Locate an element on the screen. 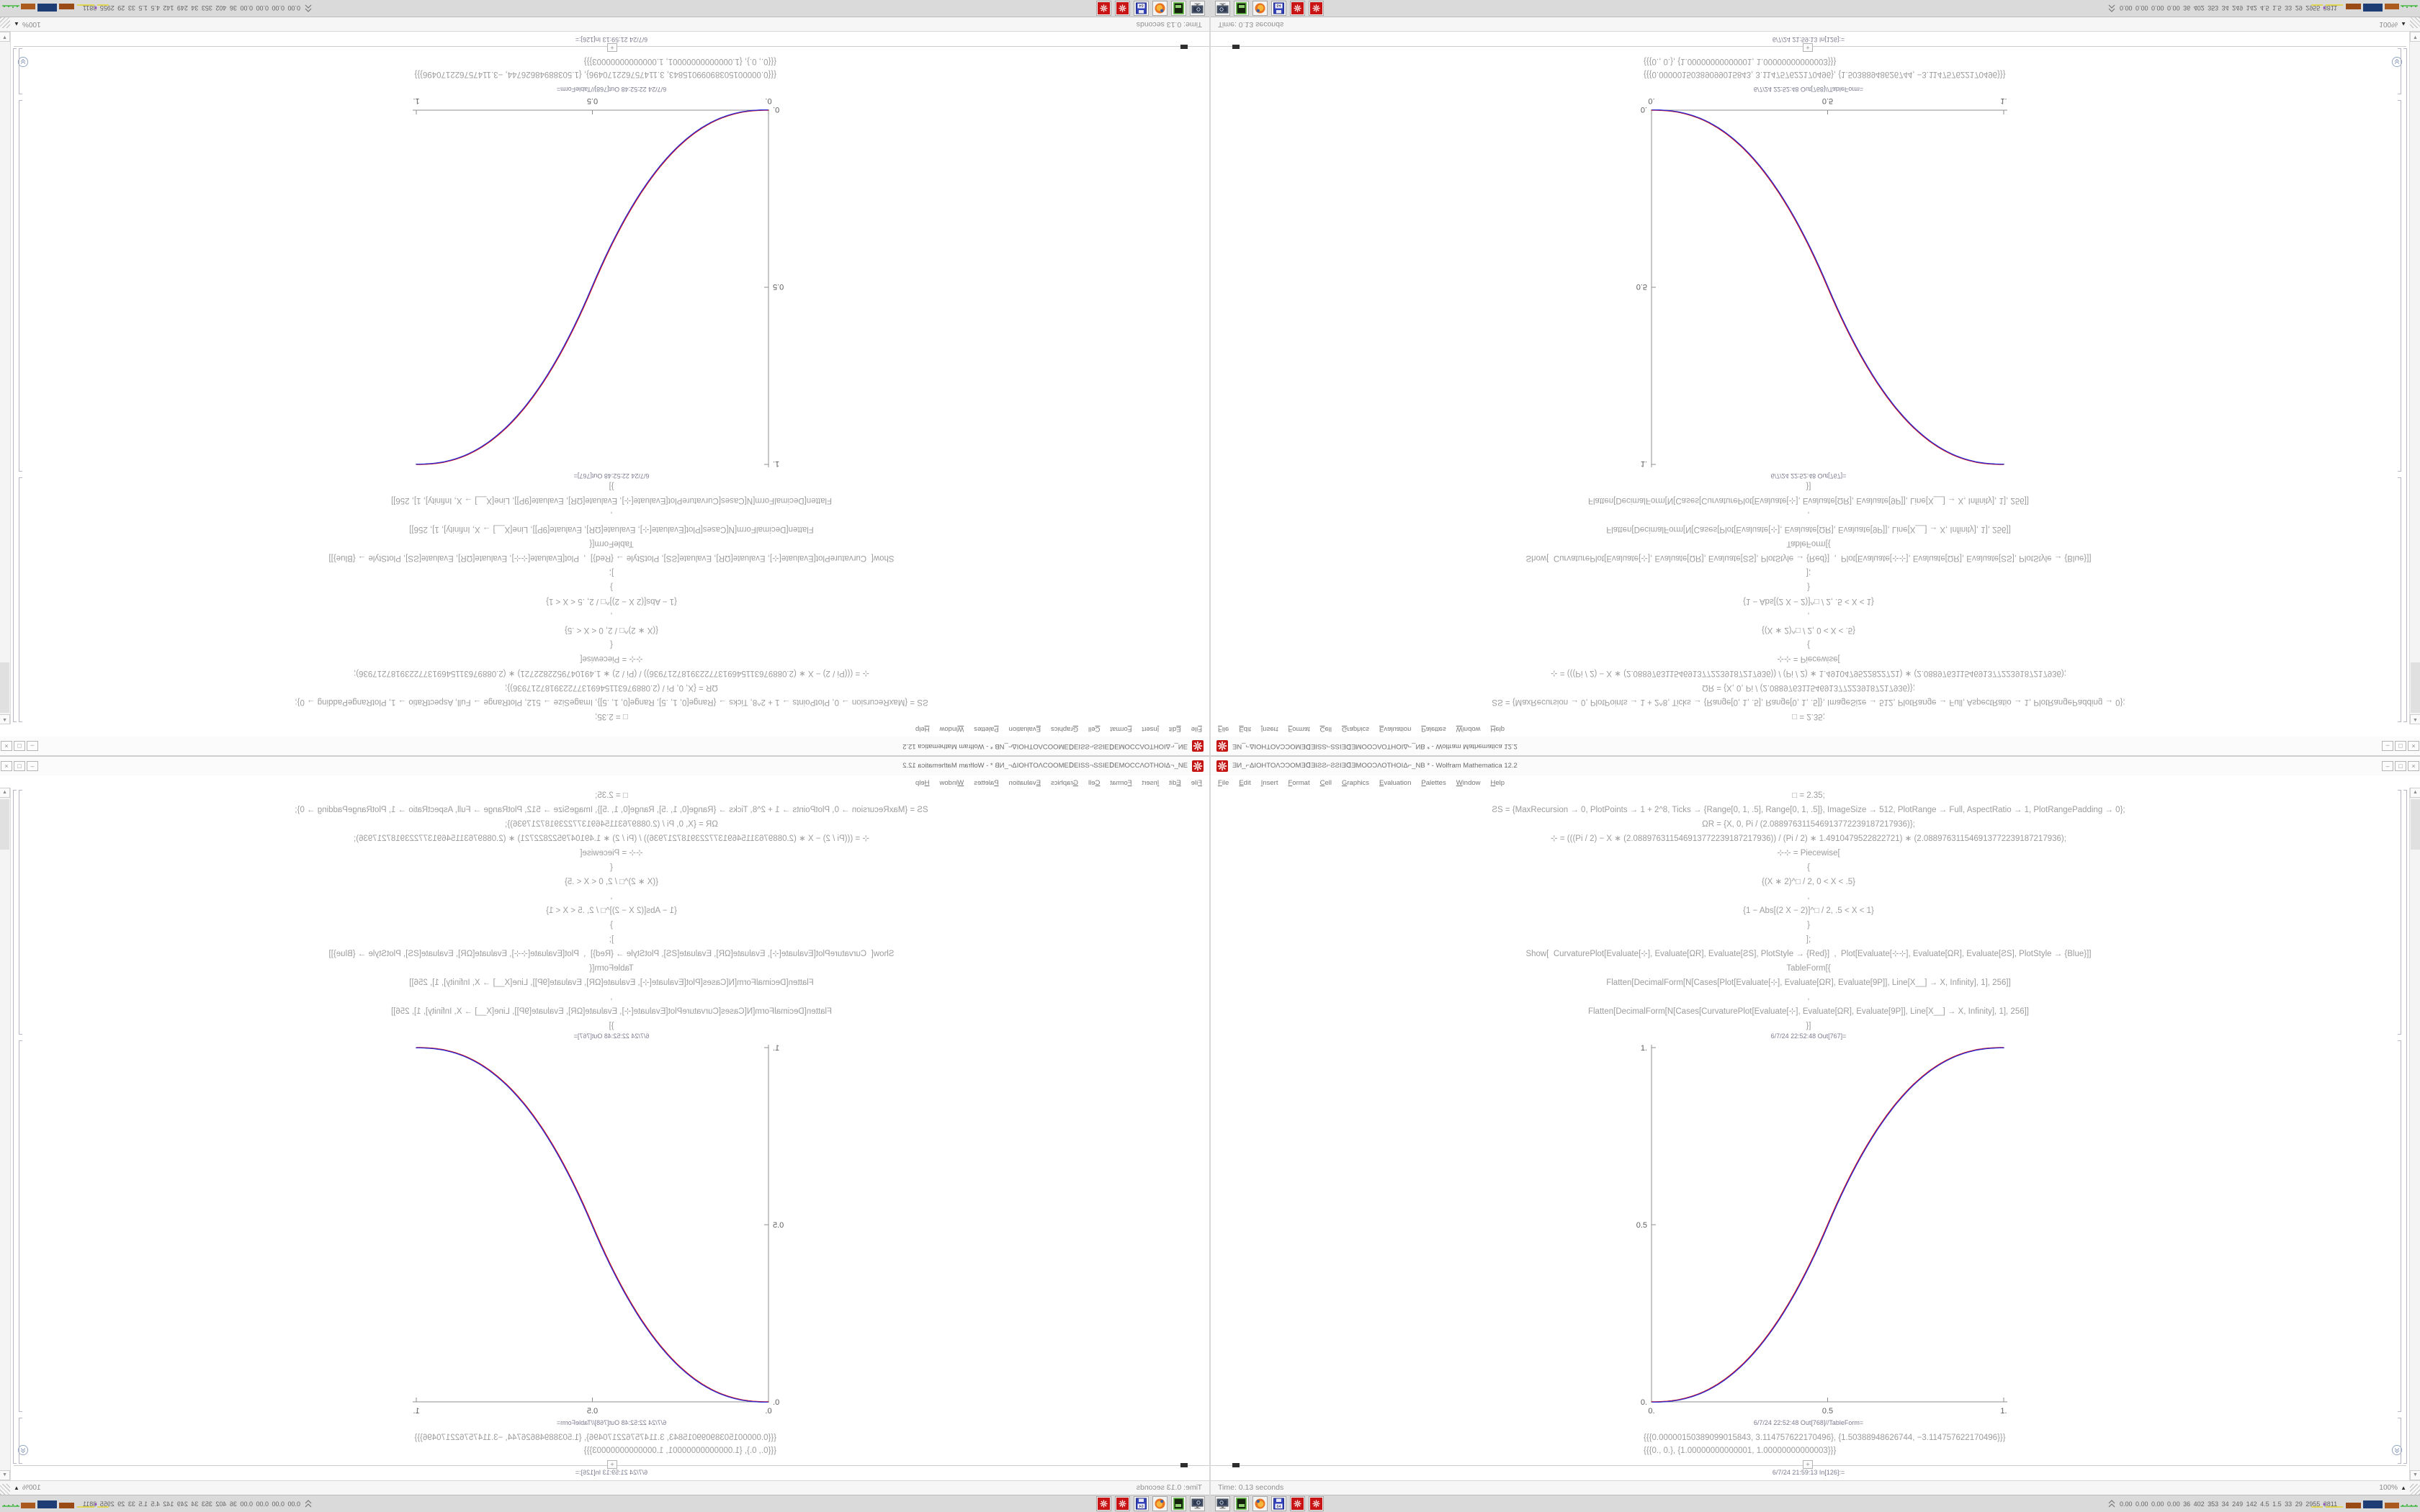 The width and height of the screenshot is (2420, 1512). menu-item-edit: Edit is located at coordinates (1245, 783).